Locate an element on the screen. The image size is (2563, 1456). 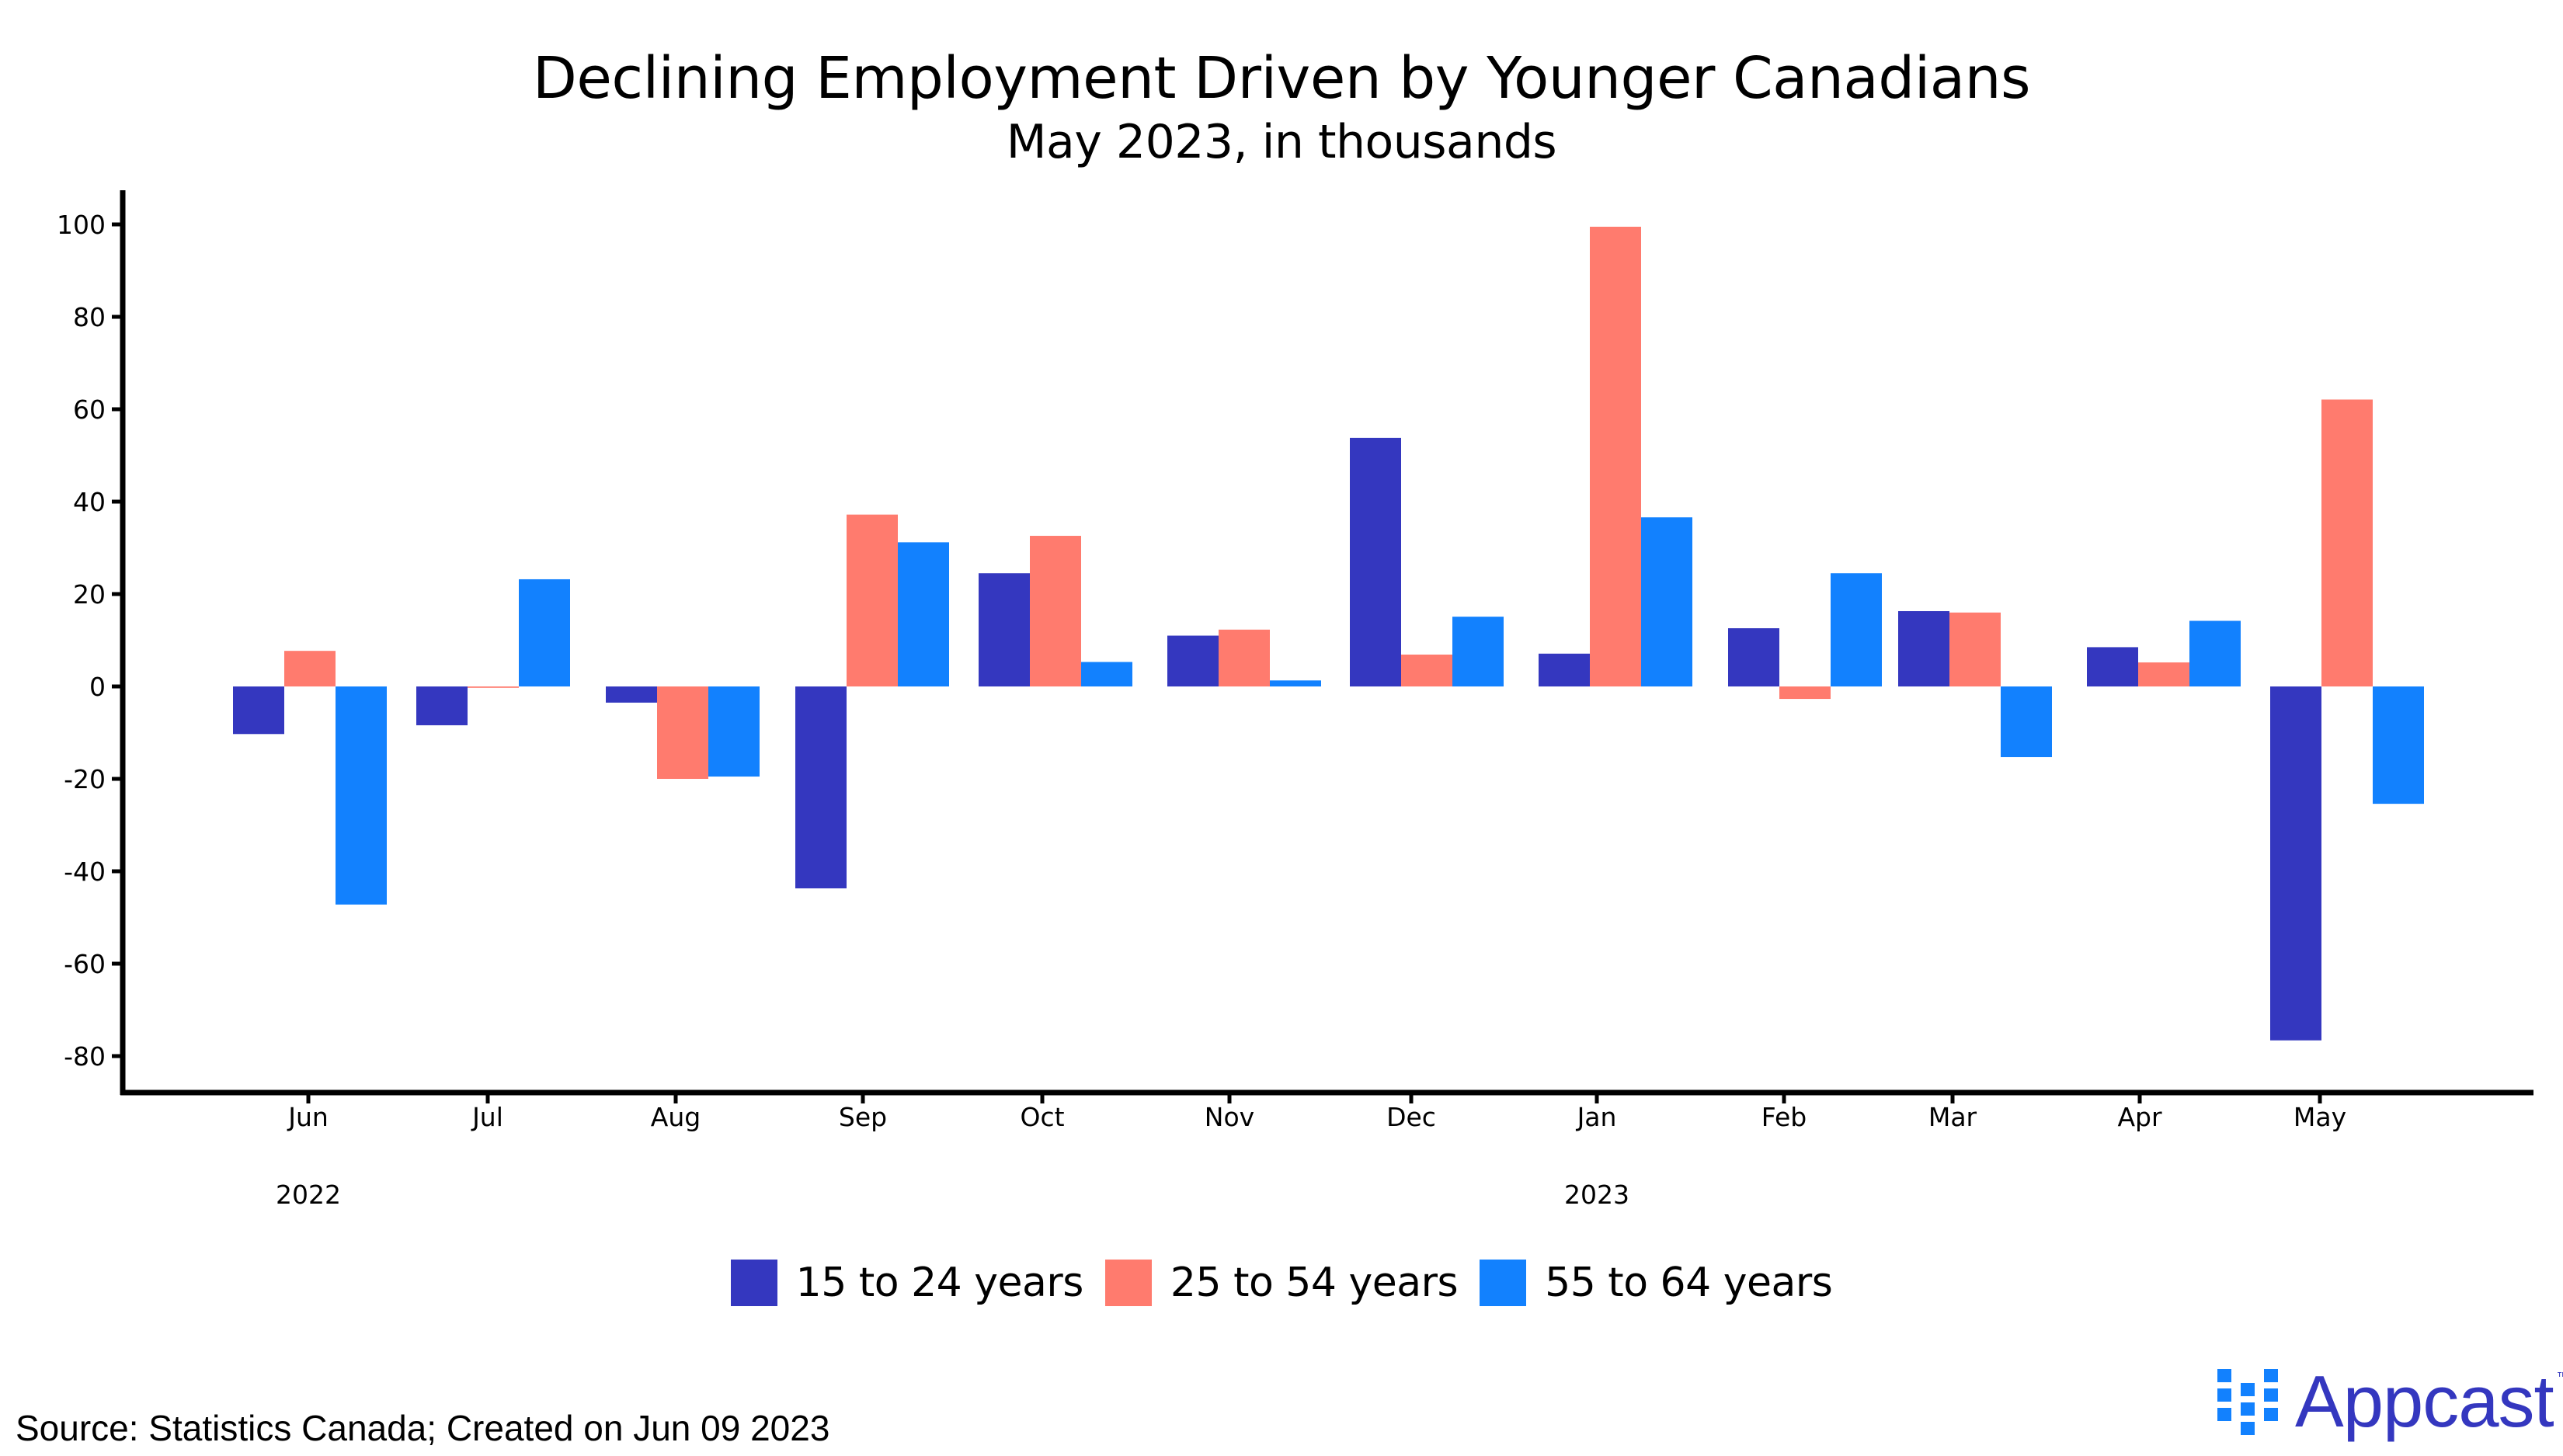
legend-label: 25 to 54 years is located at coordinates (1314, 1283).